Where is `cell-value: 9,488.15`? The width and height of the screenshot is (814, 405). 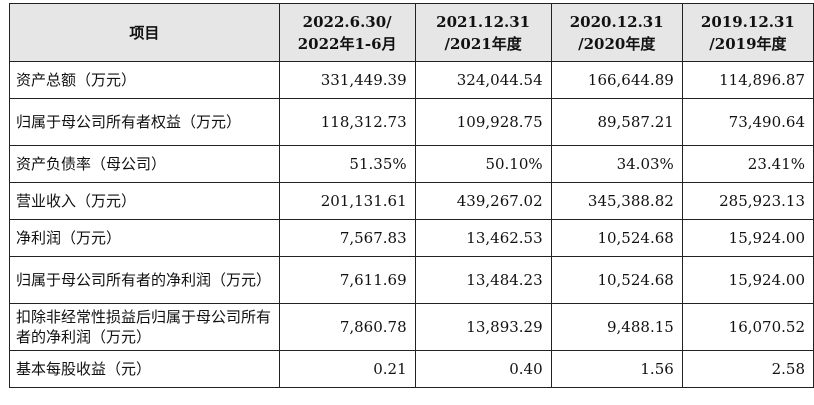 cell-value: 9,488.15 is located at coordinates (616, 327).